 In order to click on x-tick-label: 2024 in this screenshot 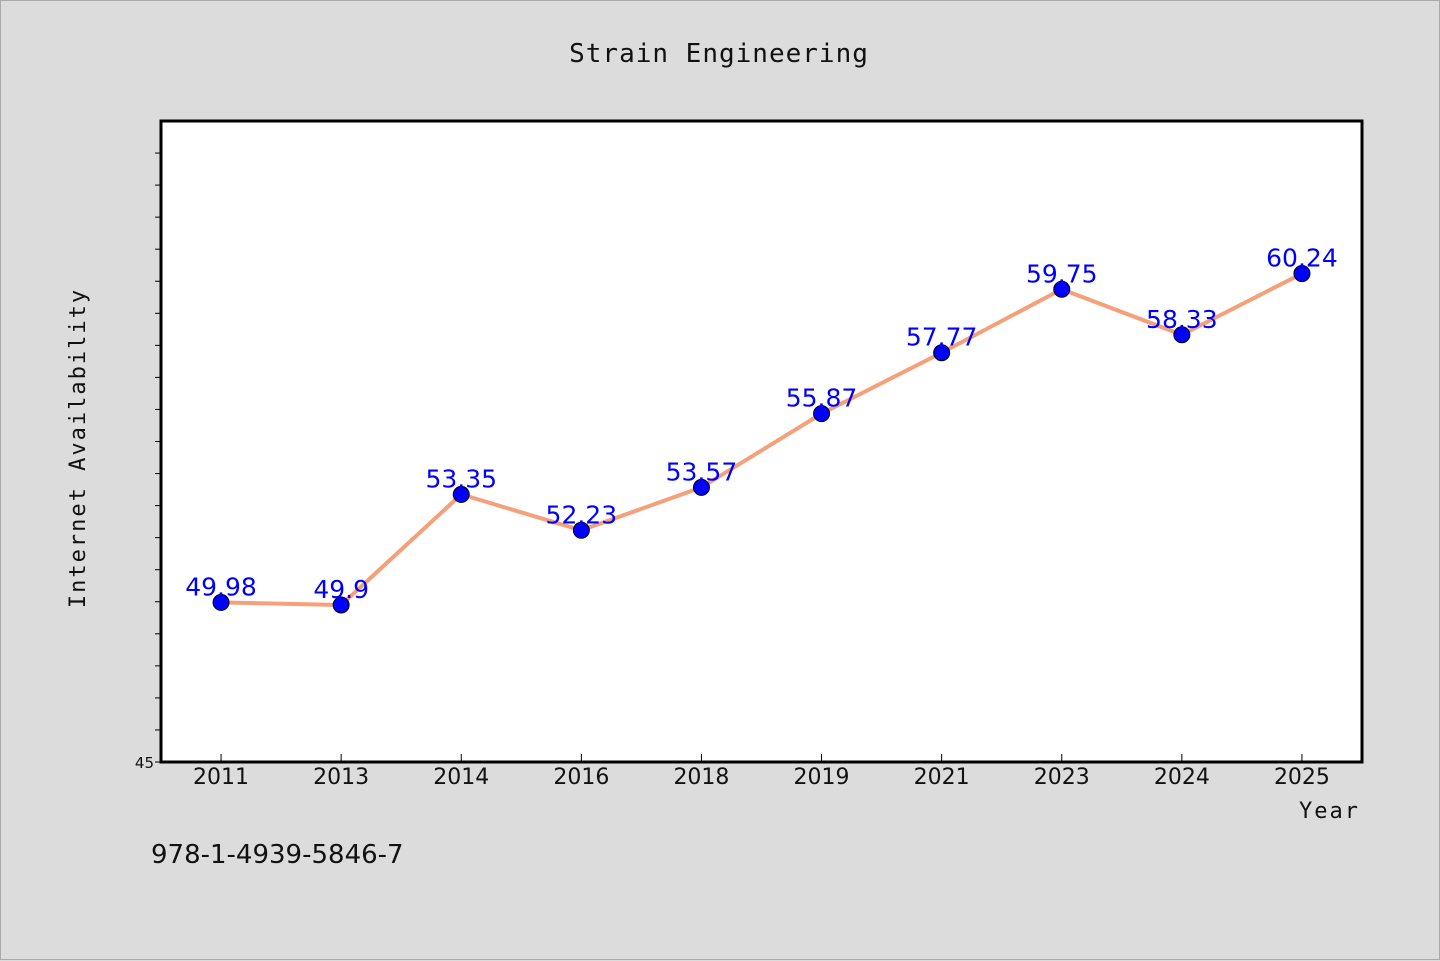, I will do `click(1182, 777)`.